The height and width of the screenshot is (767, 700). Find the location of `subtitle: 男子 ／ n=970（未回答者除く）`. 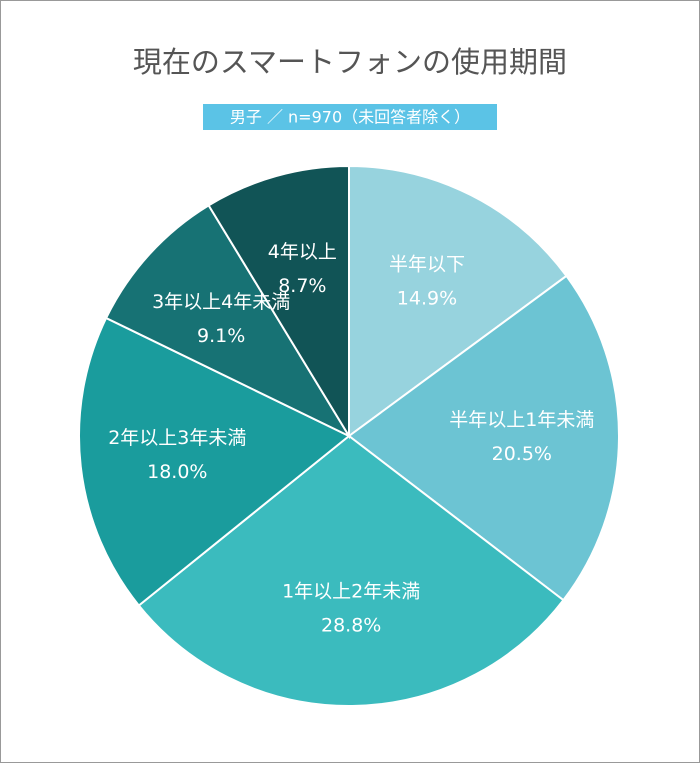

subtitle: 男子 ／ n=970（未回答者除く） is located at coordinates (350, 117).